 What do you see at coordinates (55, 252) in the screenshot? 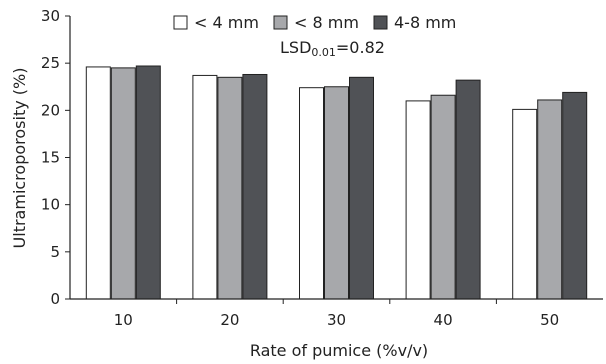
I see `y-tick-label: 5` at bounding box center [55, 252].